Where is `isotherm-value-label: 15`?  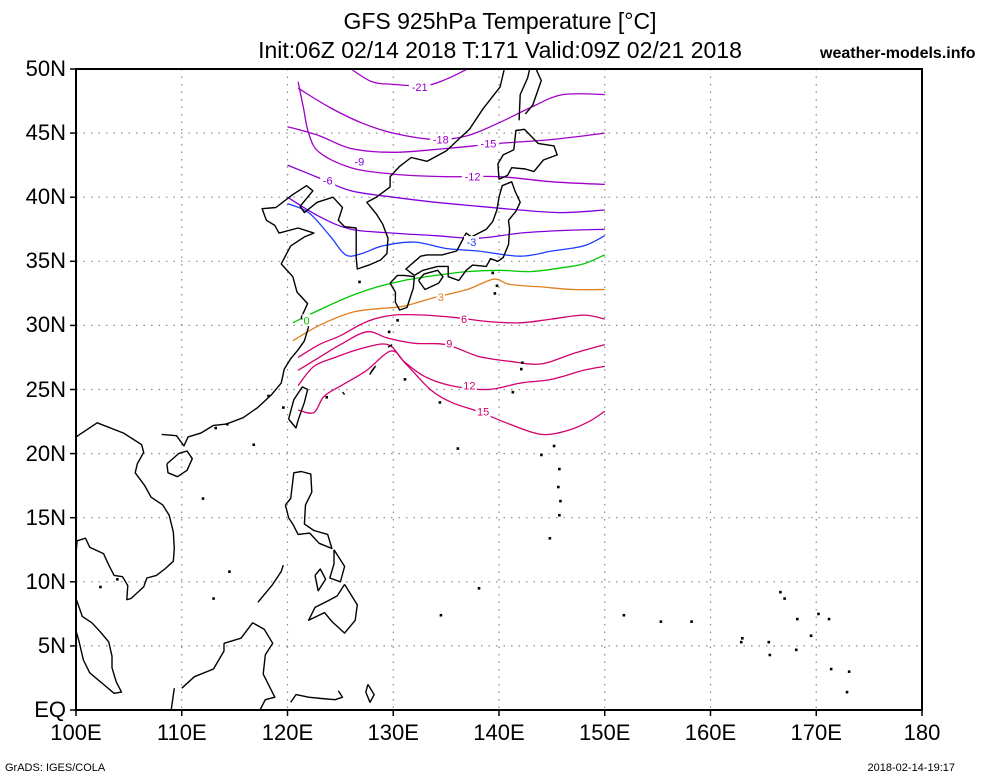
isotherm-value-label: 15 is located at coordinates (483, 412).